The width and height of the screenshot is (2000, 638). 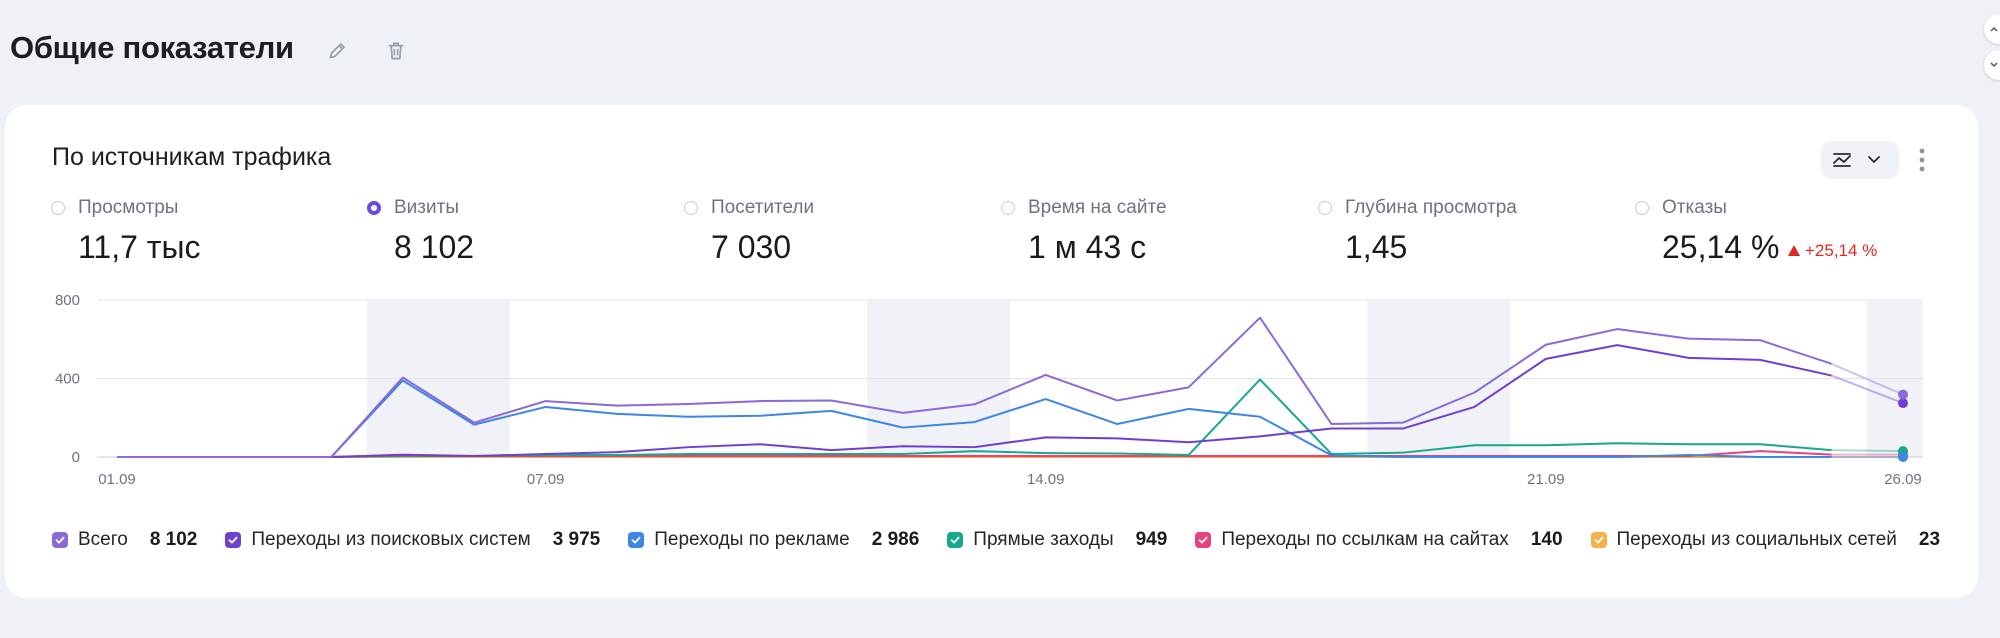 I want to click on legend-item: Переходы по ссылкам на сайтах 140, so click(x=1379, y=540).